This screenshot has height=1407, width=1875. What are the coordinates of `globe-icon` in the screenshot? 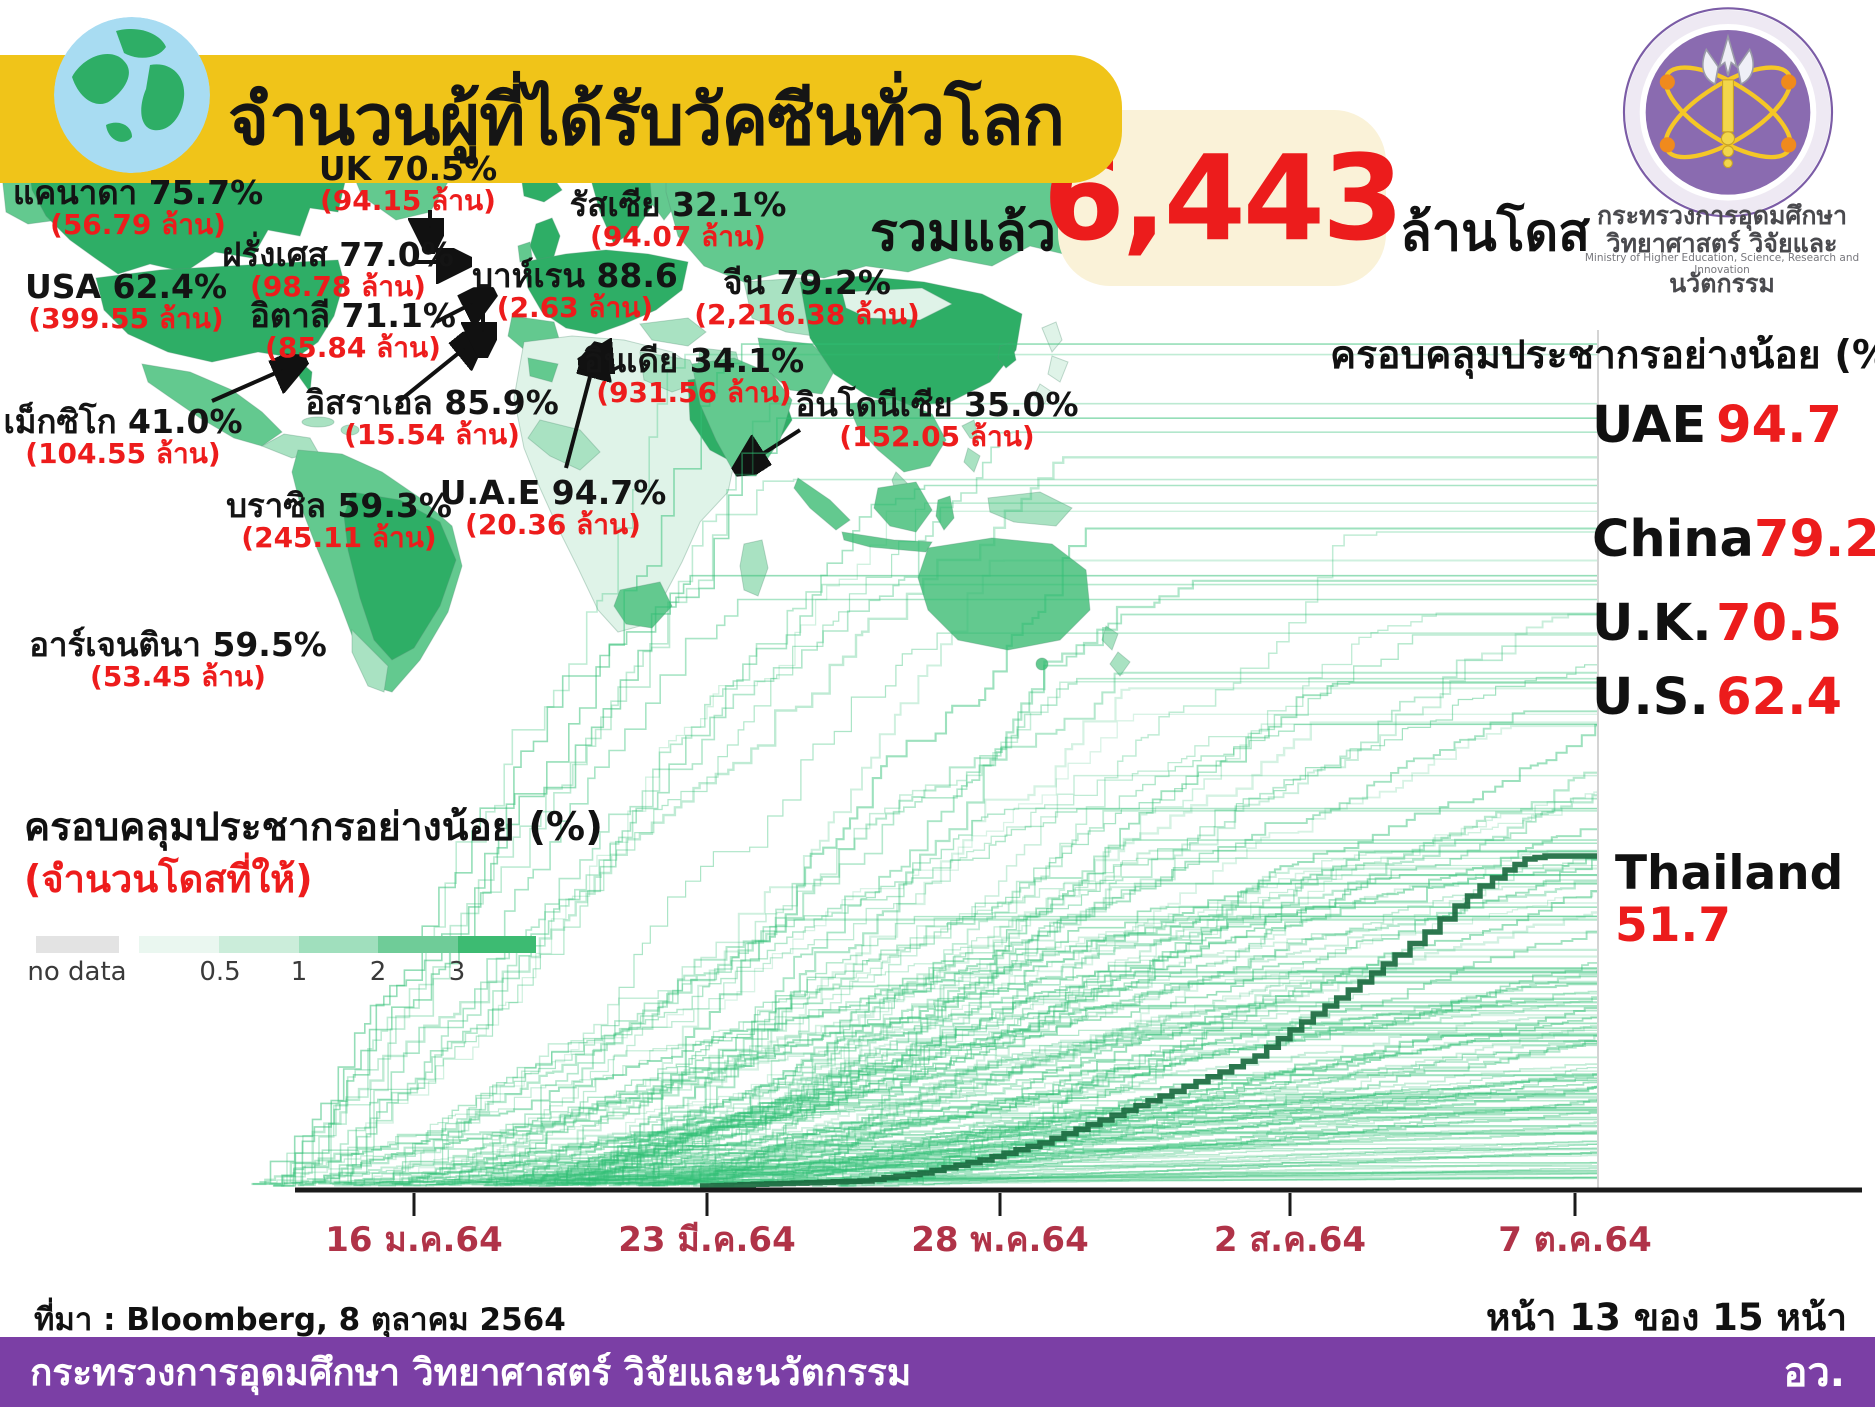 It's located at (132, 95).